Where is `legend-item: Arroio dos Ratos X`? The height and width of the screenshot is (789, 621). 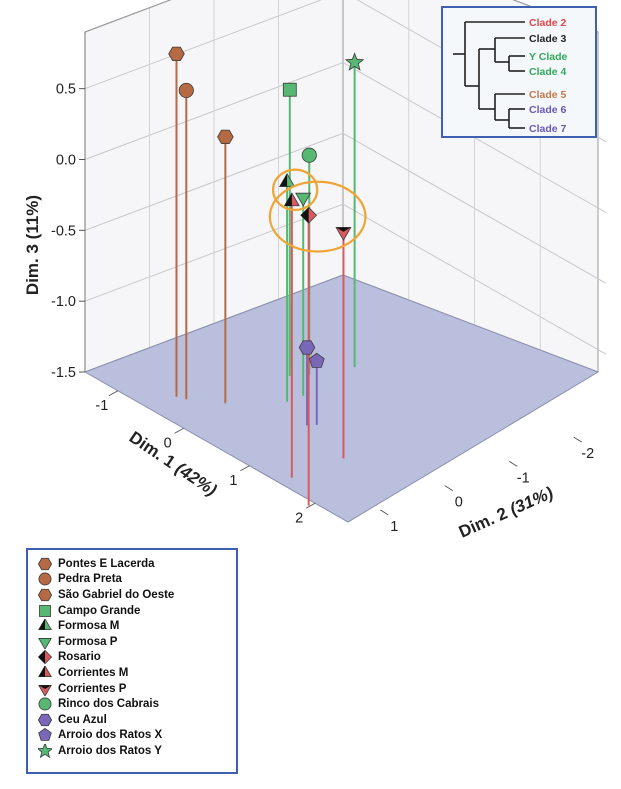
legend-item: Arroio dos Ratos X is located at coordinates (134, 736).